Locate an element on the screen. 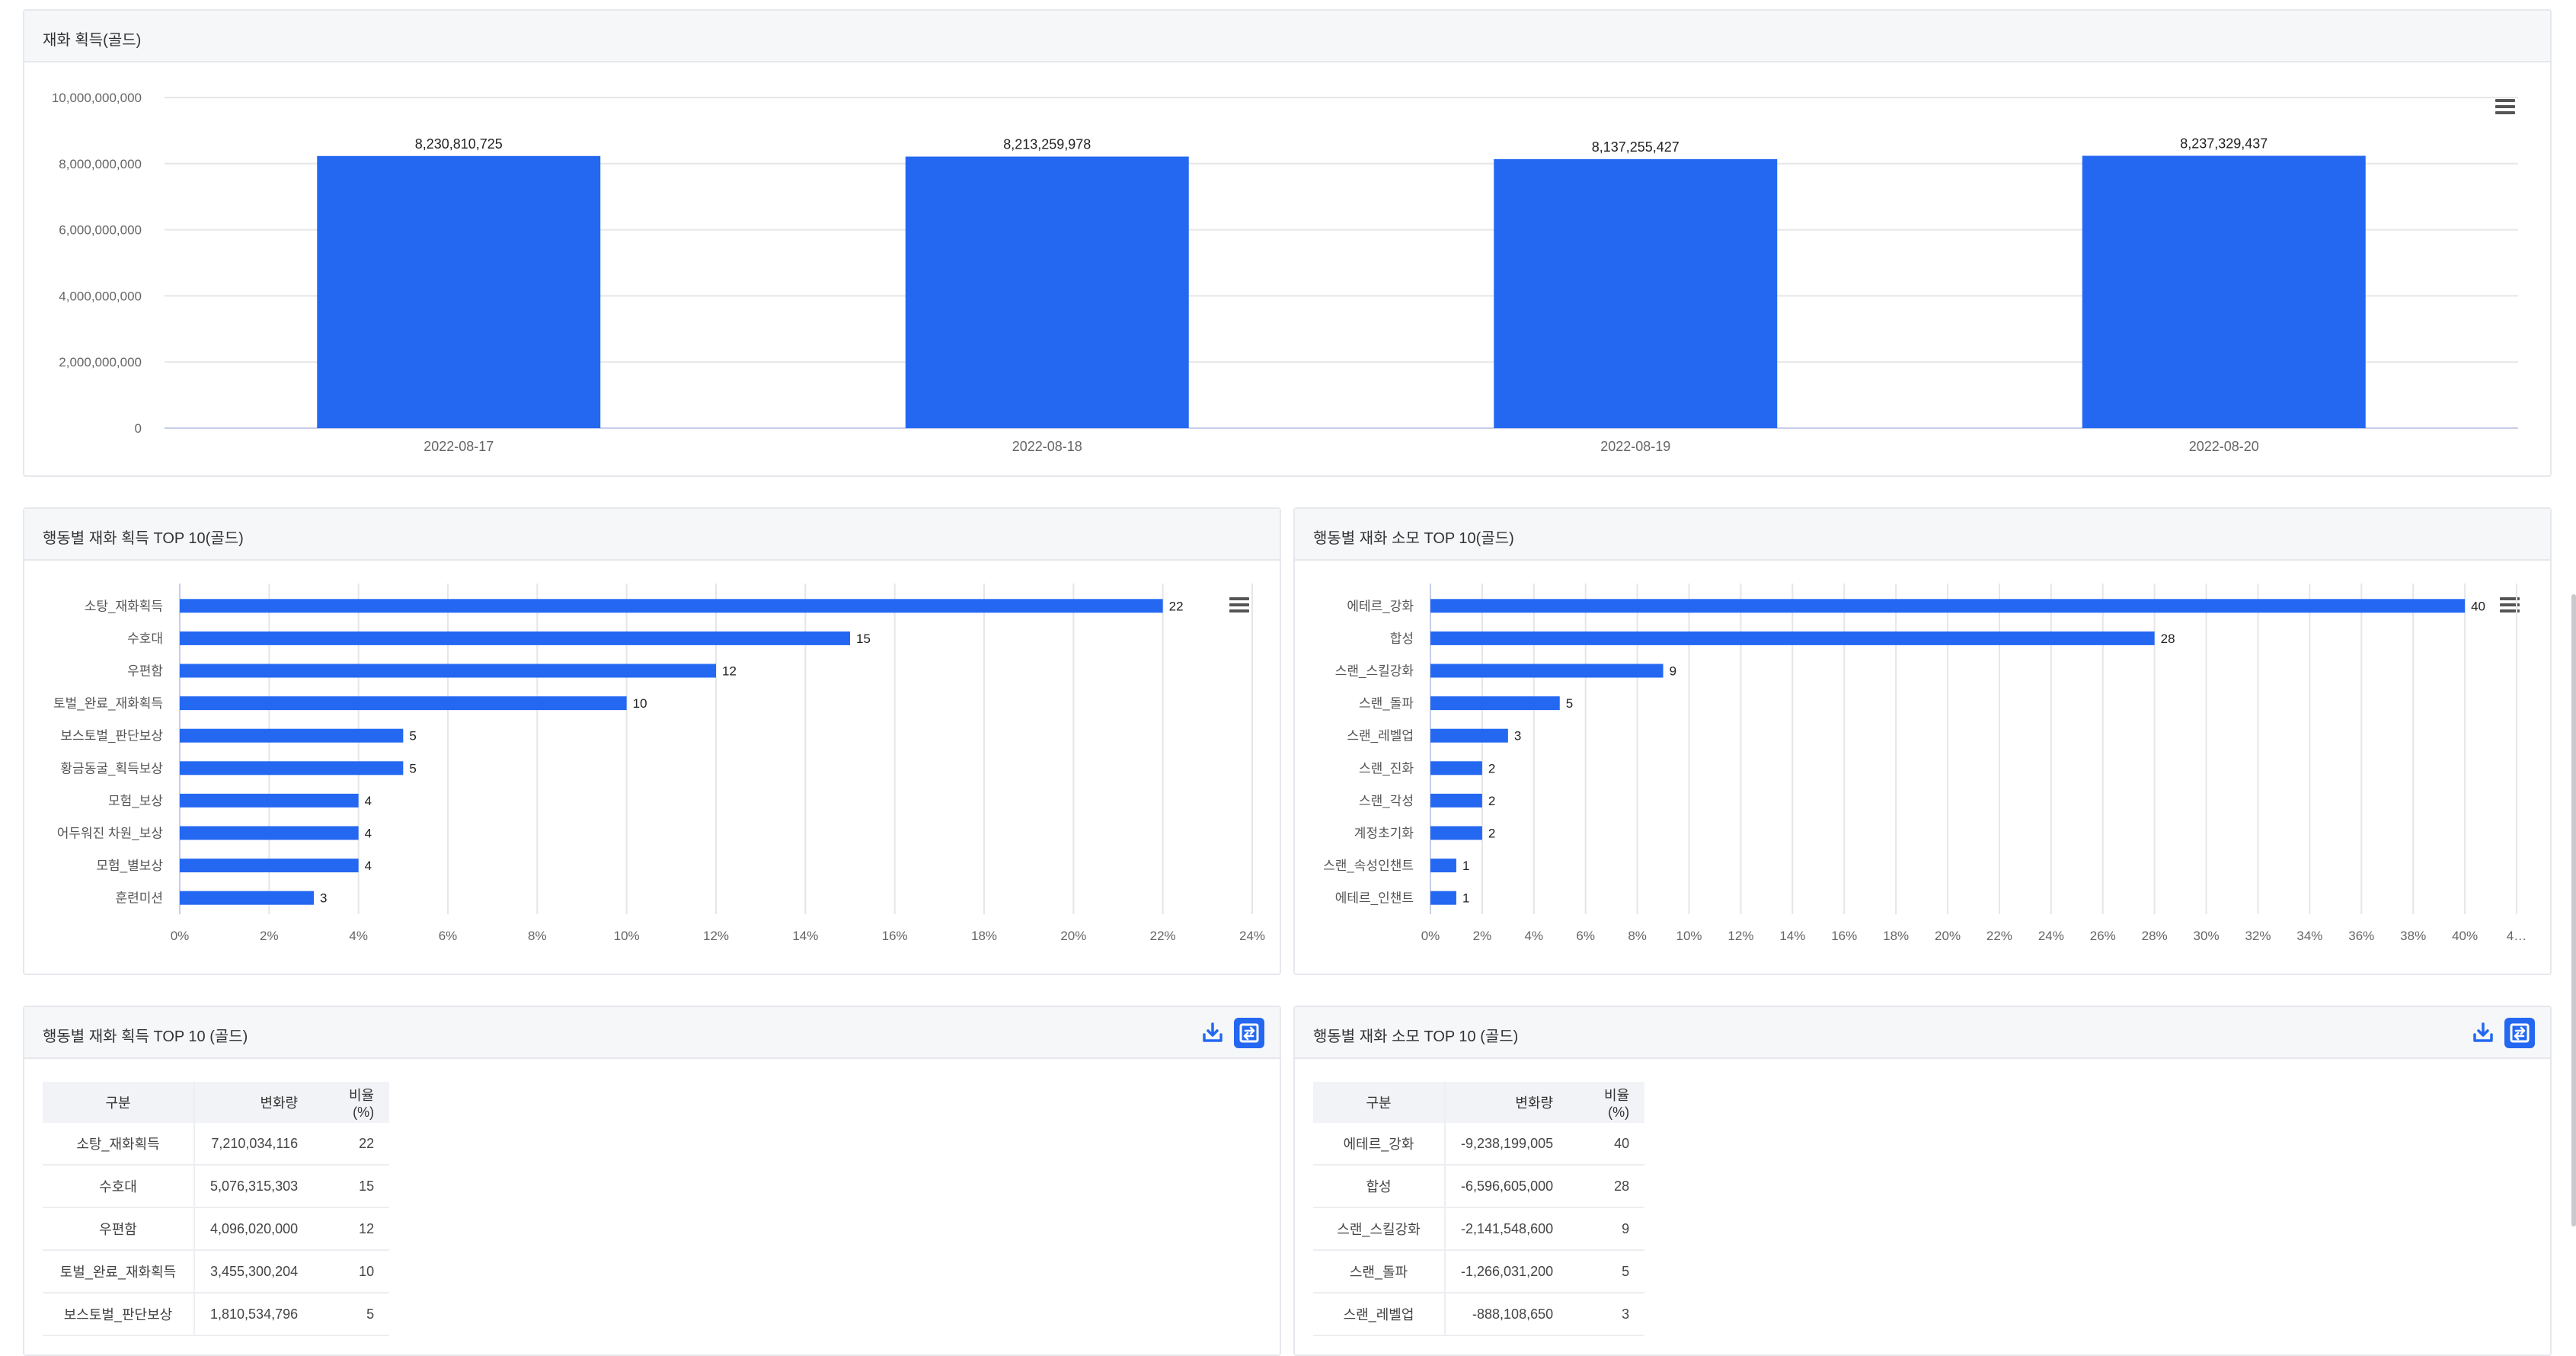 This screenshot has width=2576, height=1356. panel-header: 재화 획득(골드) is located at coordinates (1287, 36).